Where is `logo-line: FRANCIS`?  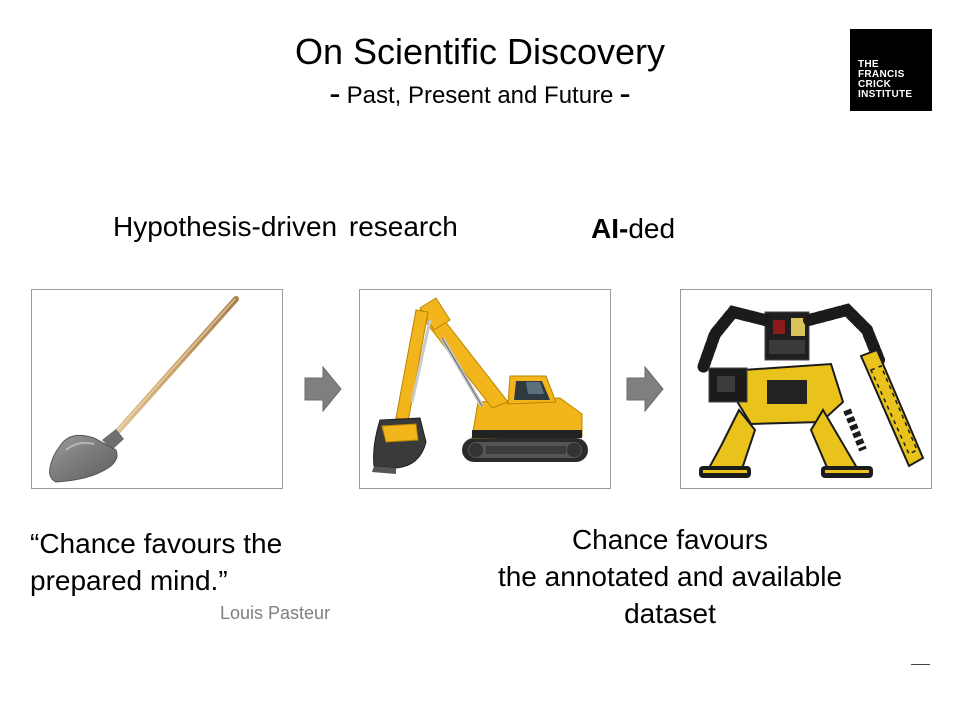
logo-line: FRANCIS is located at coordinates (881, 74).